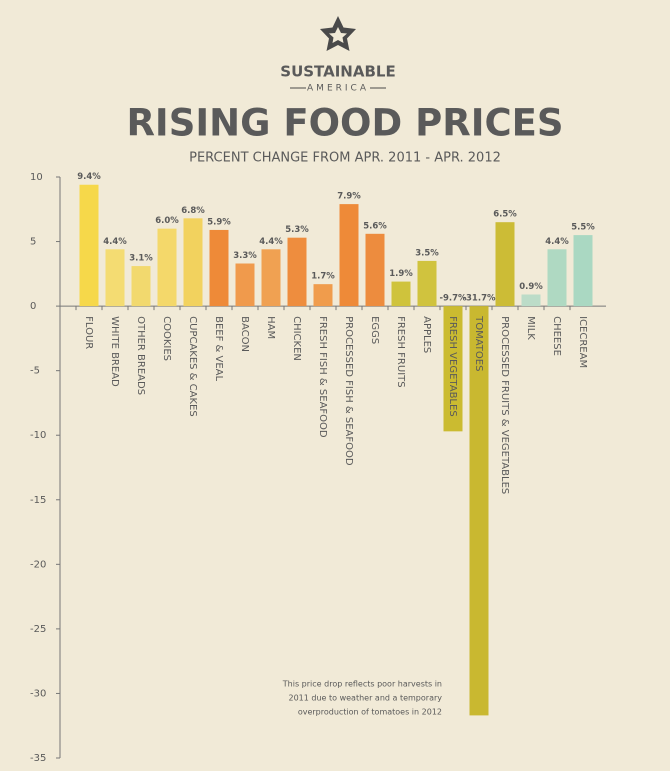 This screenshot has width=670, height=771. I want to click on y-tick-label: -20, so click(38, 564).